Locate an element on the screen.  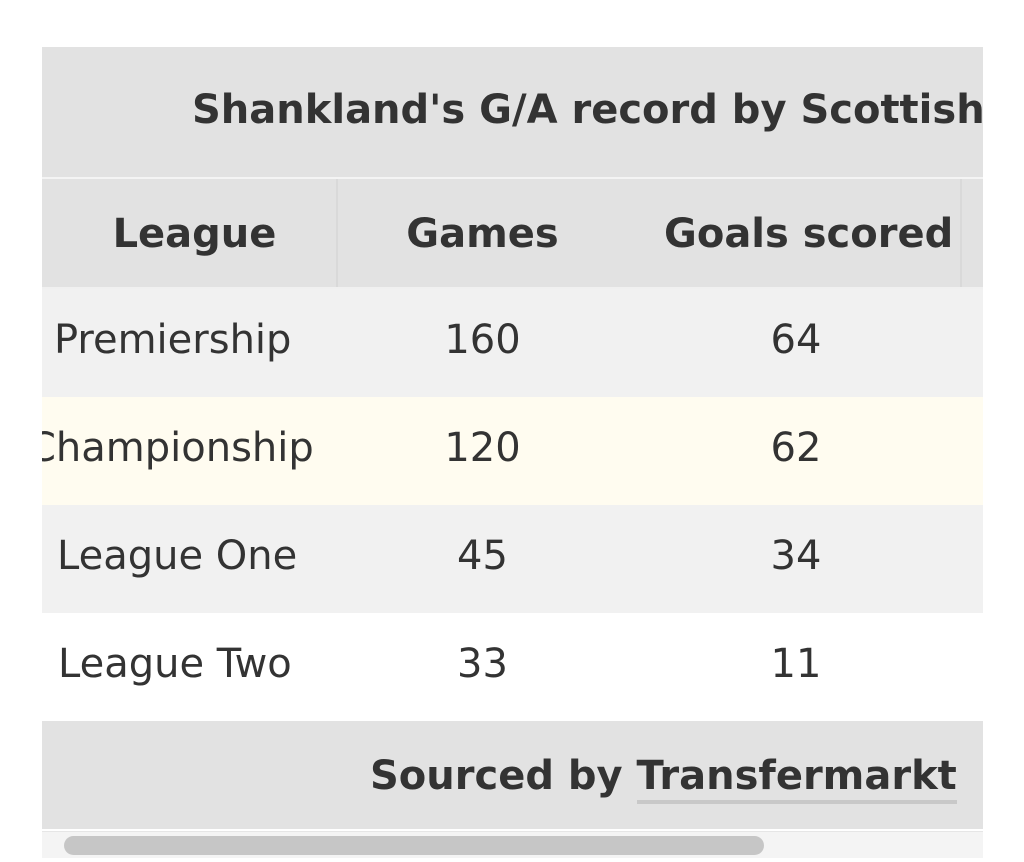
cell-league: Premiership is located at coordinates (173, 340).